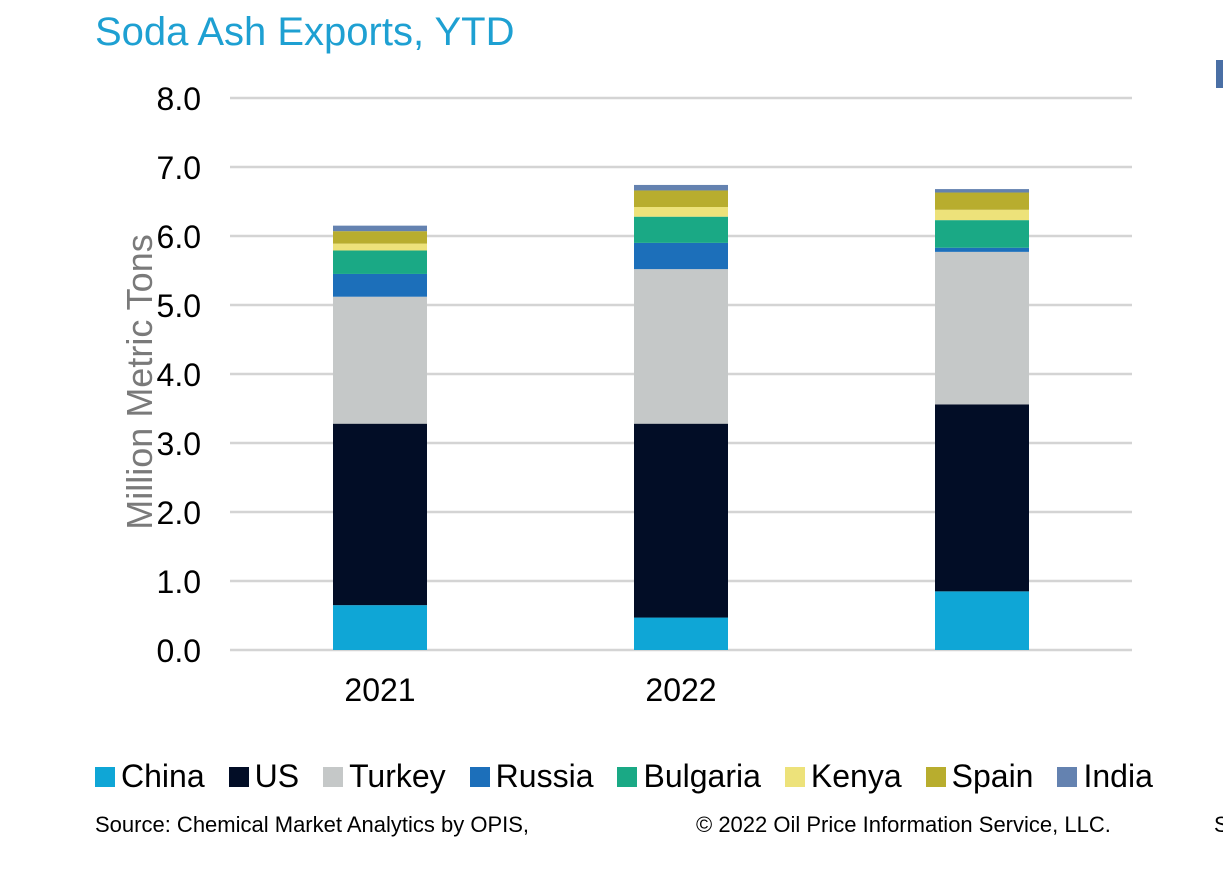 This screenshot has width=1223, height=887. I want to click on legend-label: Russia, so click(544, 776).